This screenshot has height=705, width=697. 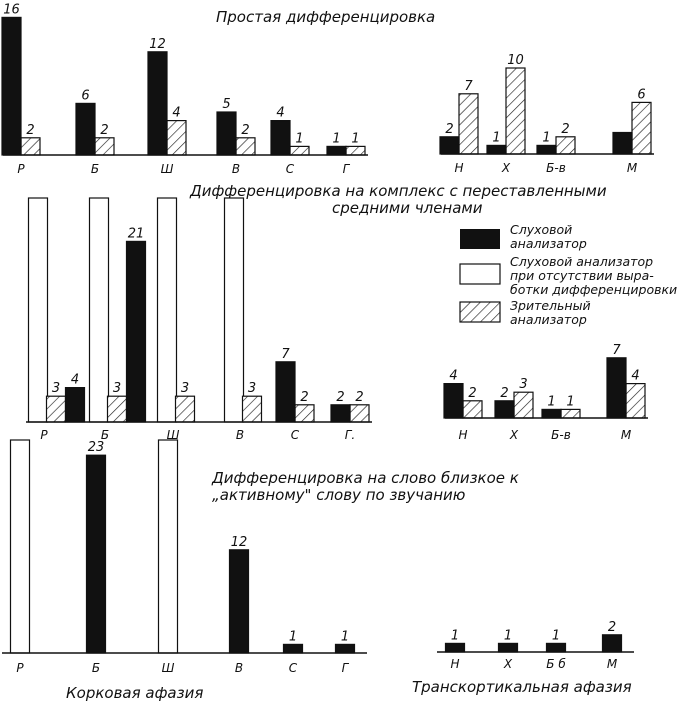 I want to click on panel3-title-line2: „активному" слову по звучанию, so click(x=338, y=495).